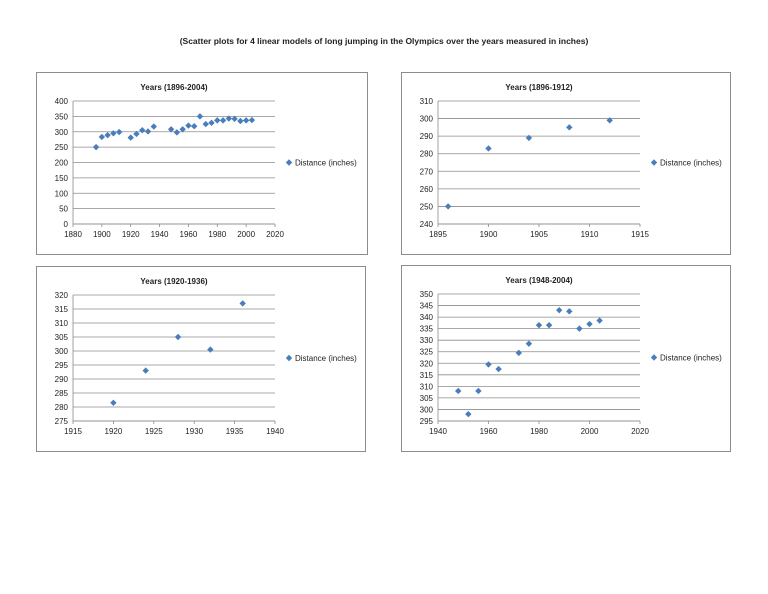 The height and width of the screenshot is (594, 768). I want to click on x-tick-label: 1925, so click(154, 431).